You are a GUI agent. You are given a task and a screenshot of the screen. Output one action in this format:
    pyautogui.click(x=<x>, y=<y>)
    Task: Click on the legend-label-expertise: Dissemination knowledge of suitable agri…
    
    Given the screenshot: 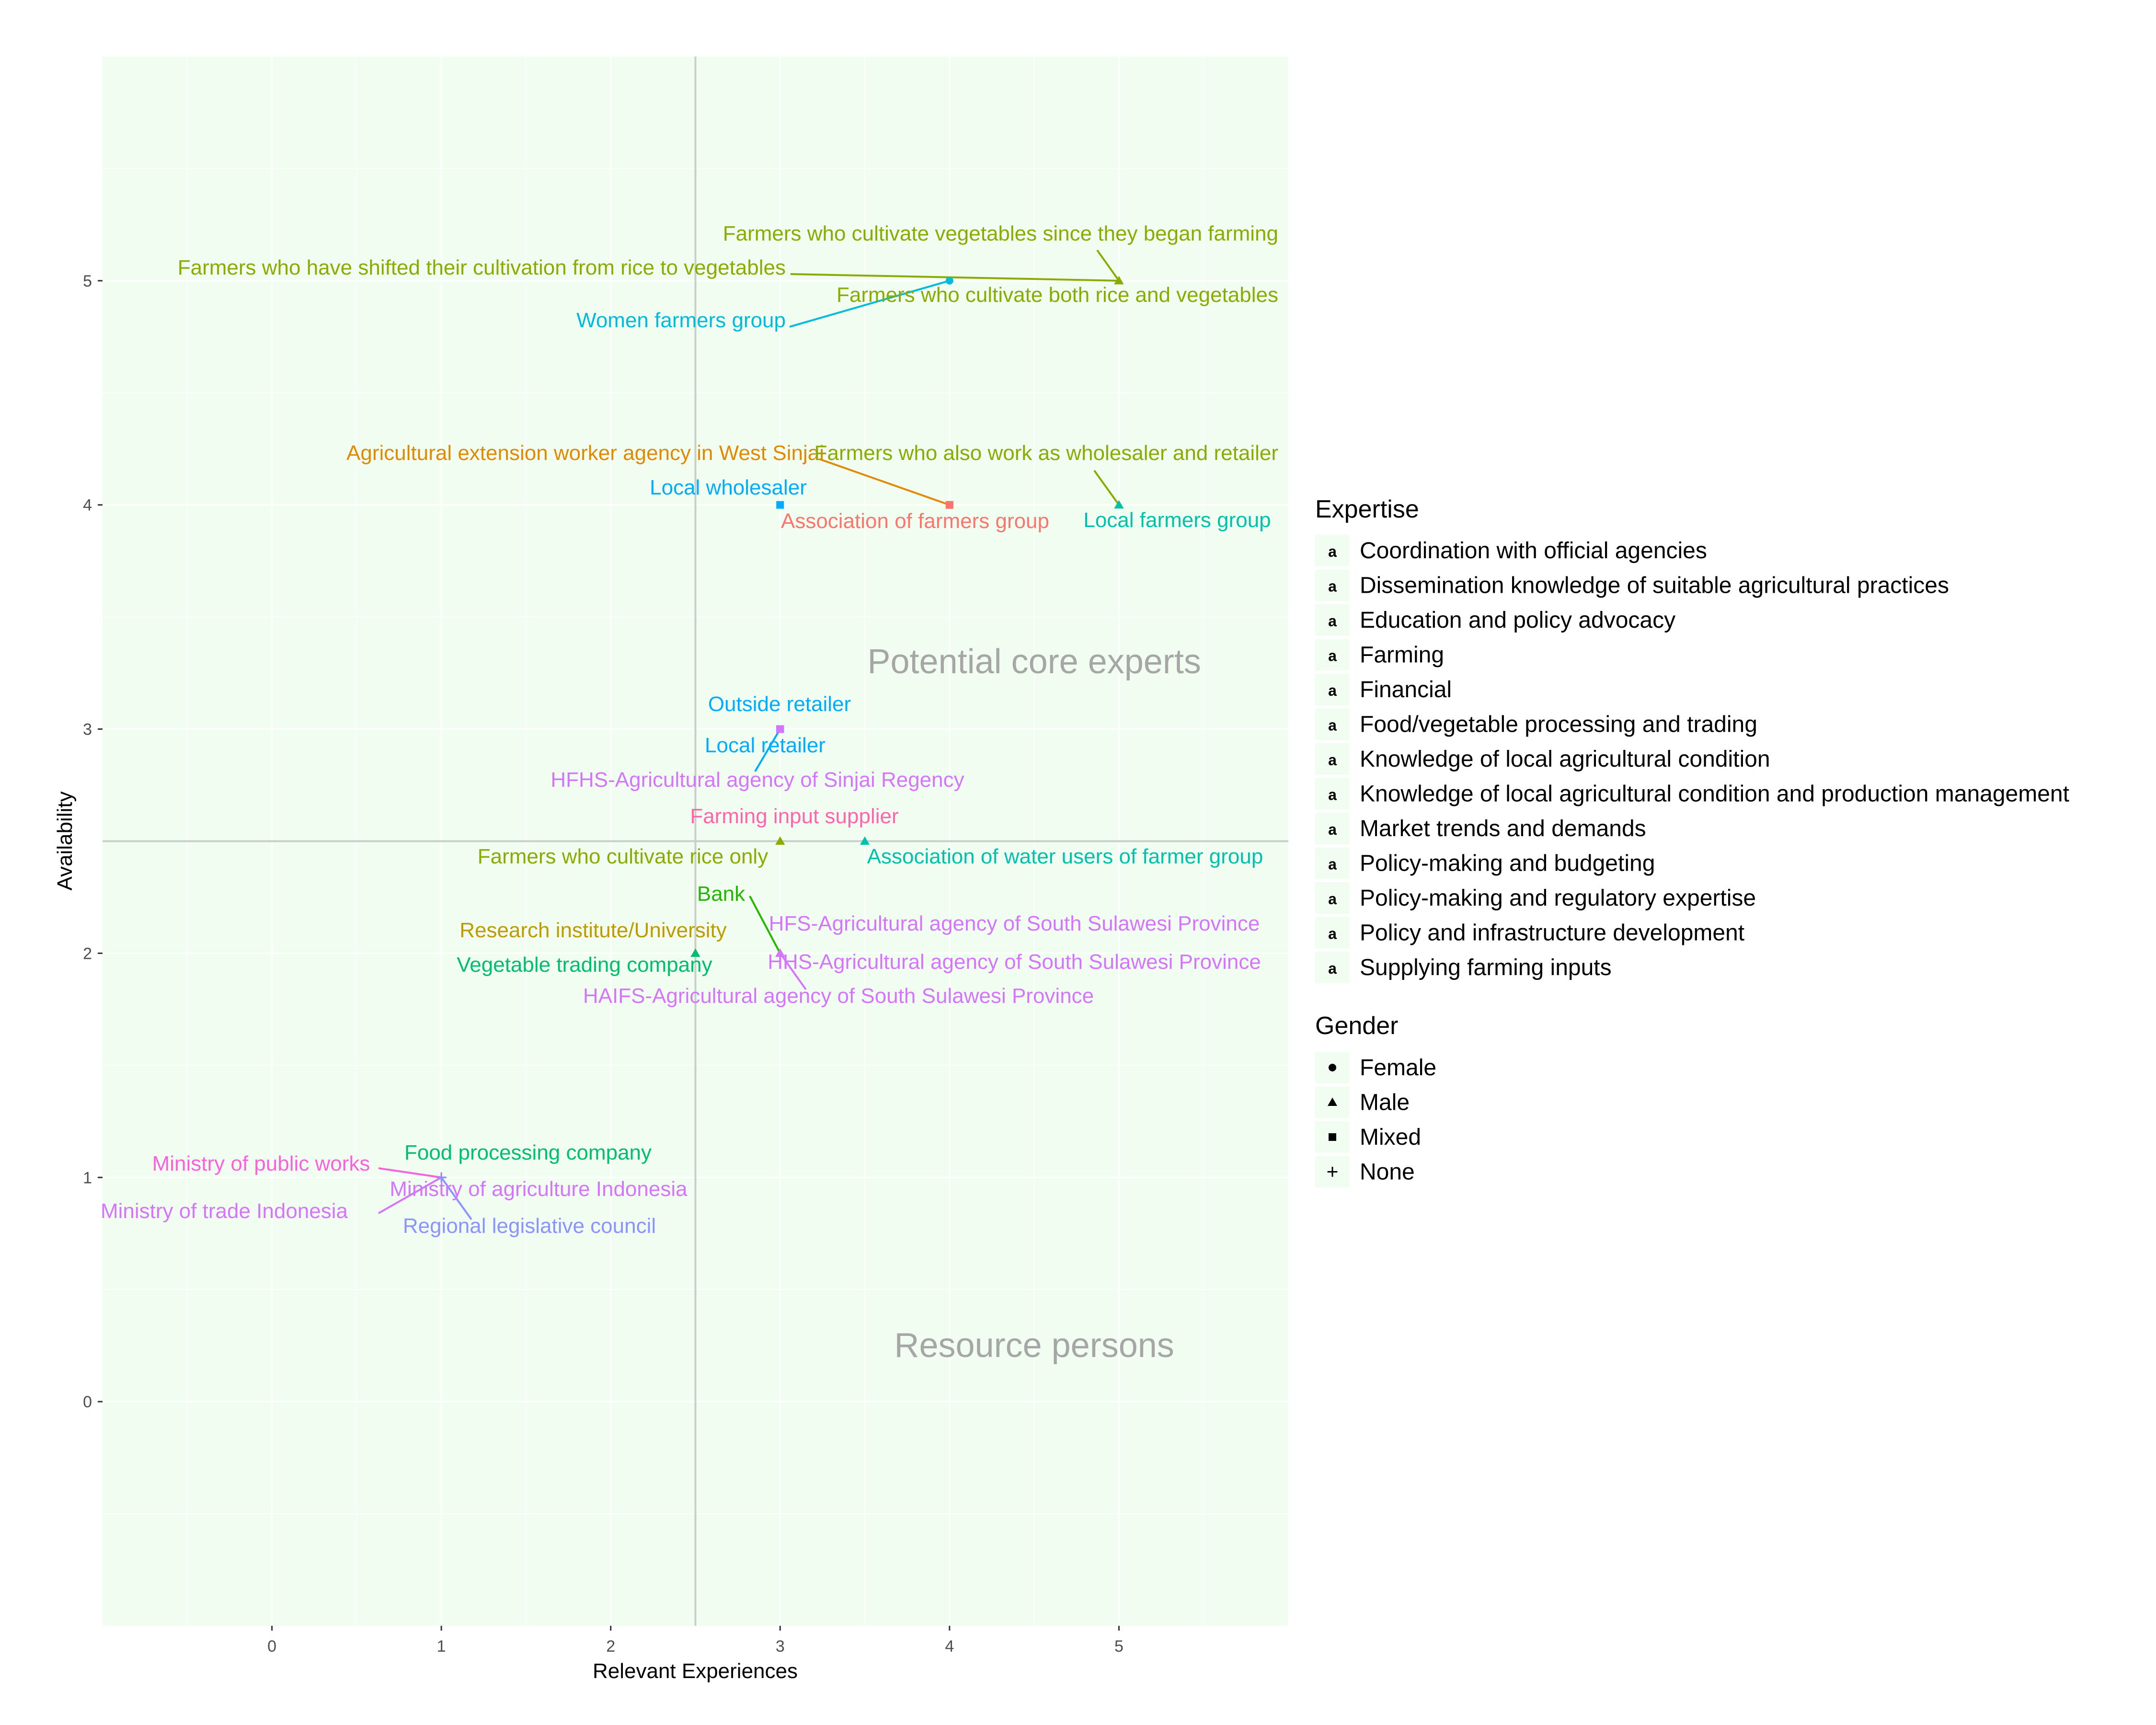 What is the action you would take?
    pyautogui.click(x=1654, y=585)
    